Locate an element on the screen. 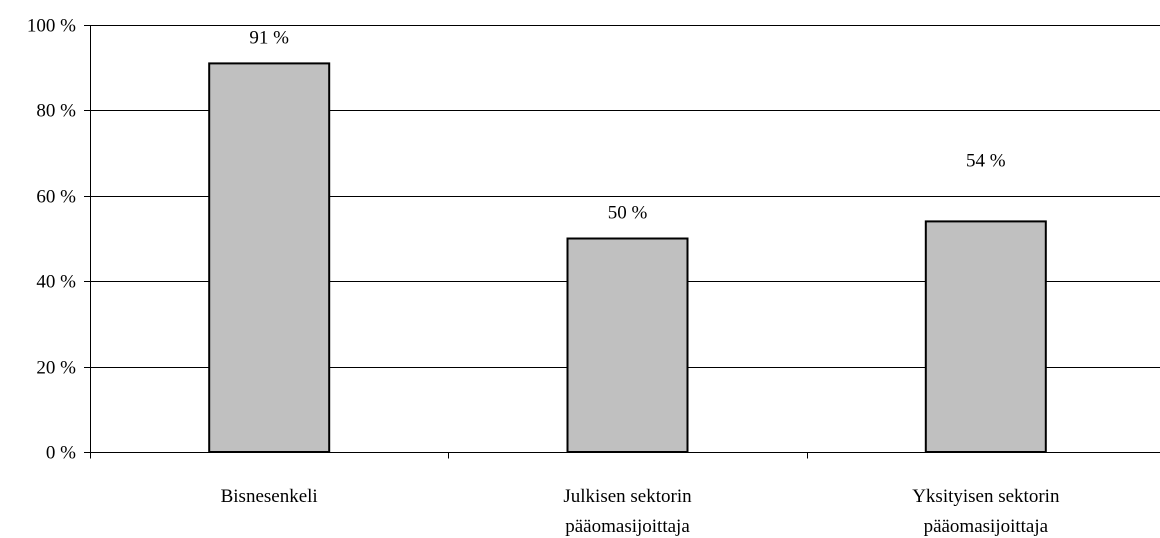  data-label: 91 % is located at coordinates (269, 37).